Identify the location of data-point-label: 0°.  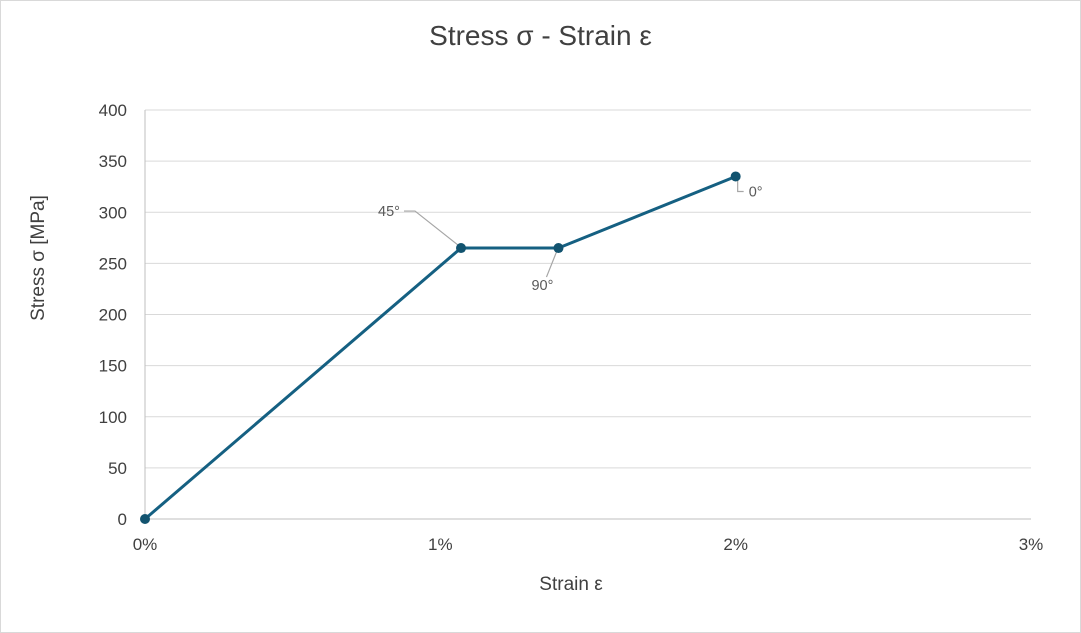
(756, 192).